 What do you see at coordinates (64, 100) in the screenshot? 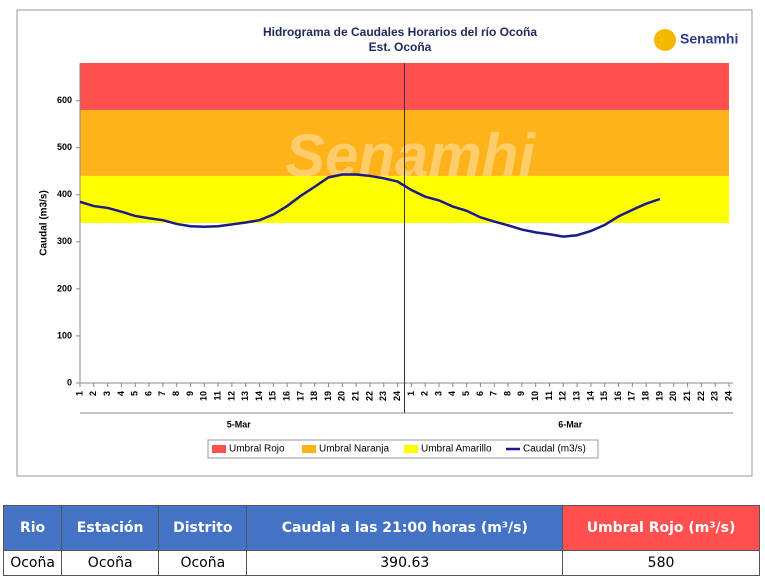
I see `y-tick-label: 600` at bounding box center [64, 100].